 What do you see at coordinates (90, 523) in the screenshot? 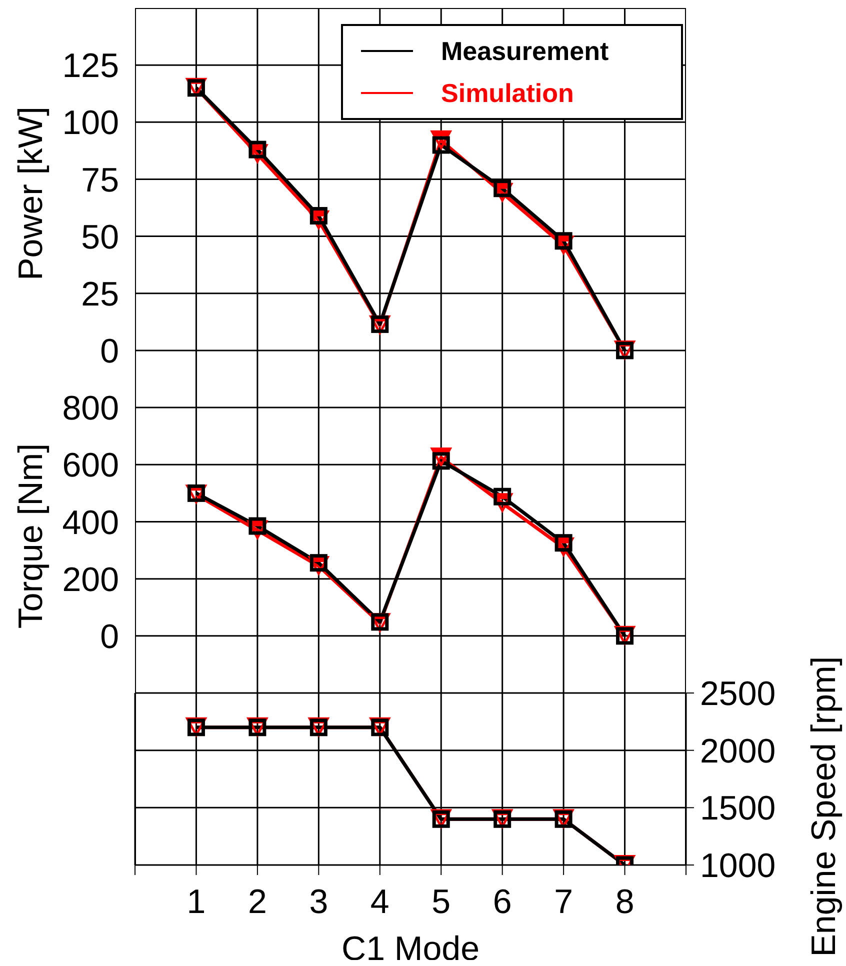
I see `y-tick-label: 400` at bounding box center [90, 523].